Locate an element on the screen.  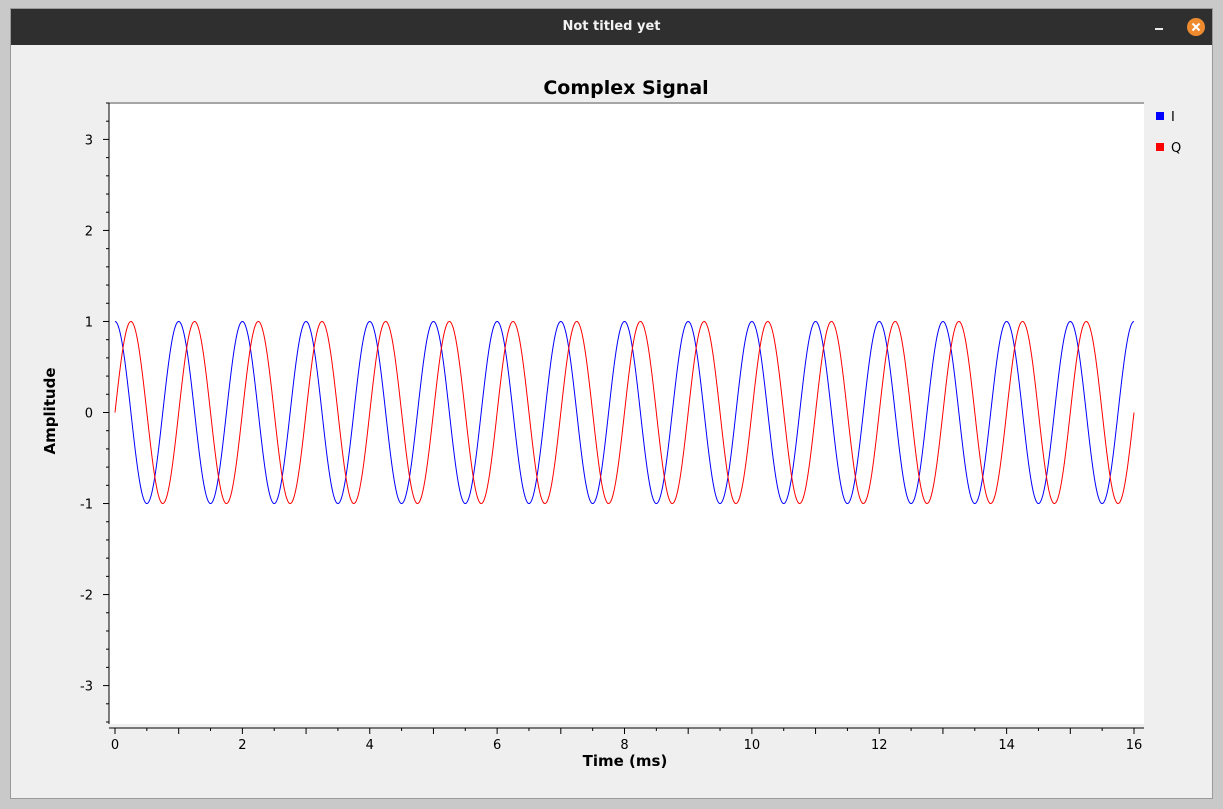
y-tick-label: -3 is located at coordinates (86, 687).